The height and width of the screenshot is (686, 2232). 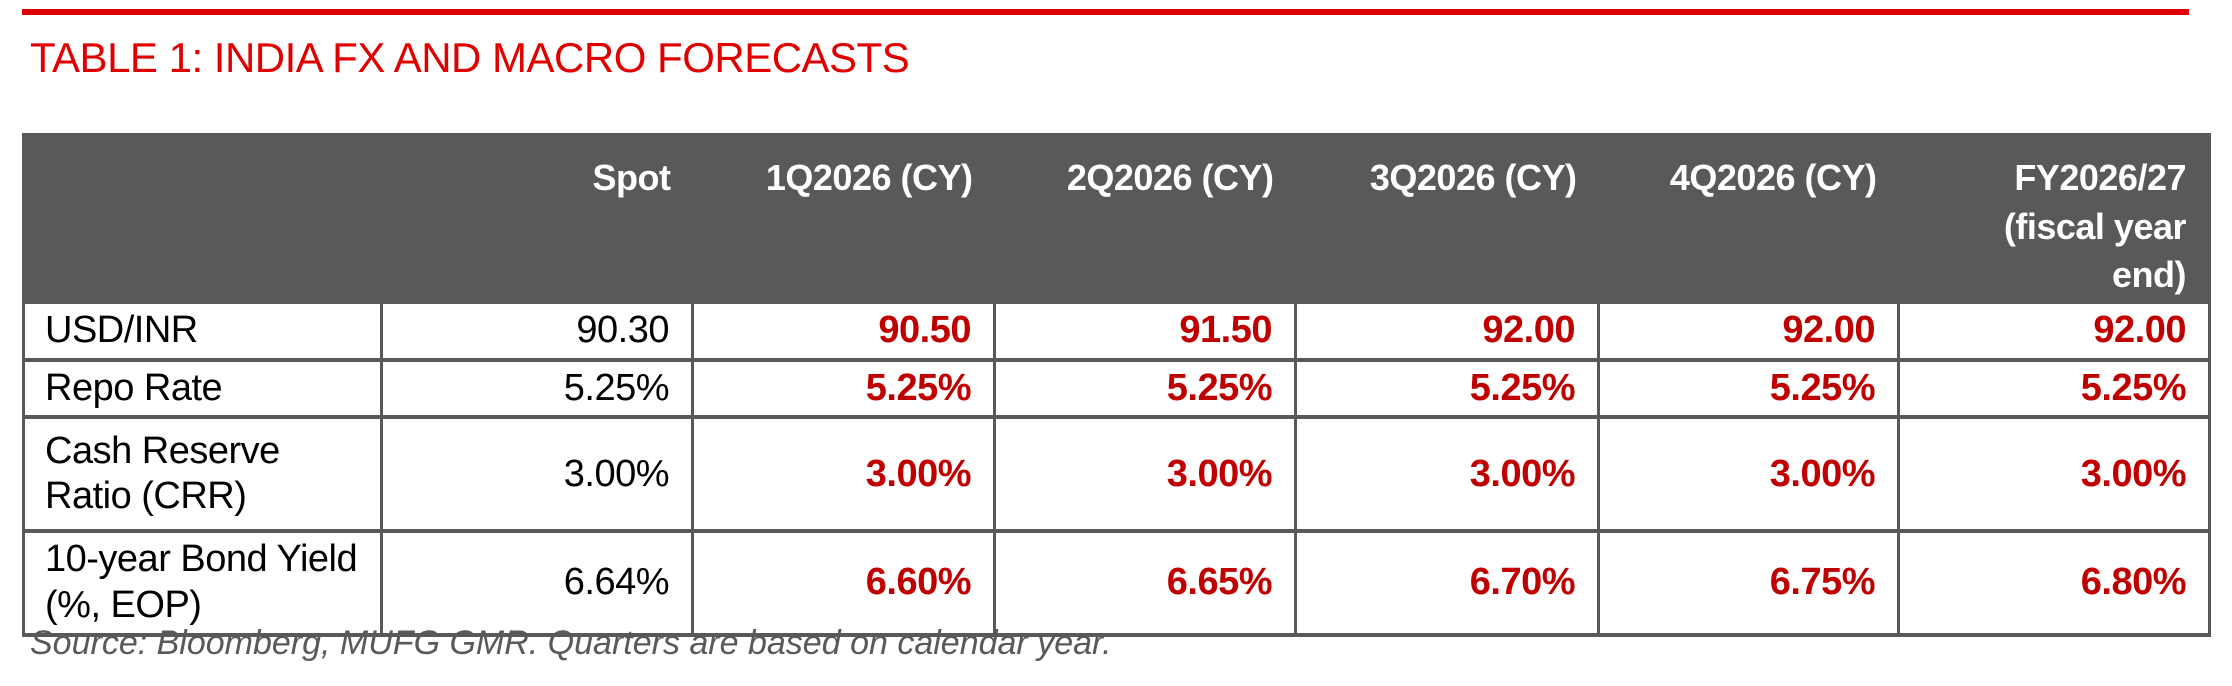 What do you see at coordinates (202, 474) in the screenshot?
I see `row-label: Cash Reserve Ratio (CRR)` at bounding box center [202, 474].